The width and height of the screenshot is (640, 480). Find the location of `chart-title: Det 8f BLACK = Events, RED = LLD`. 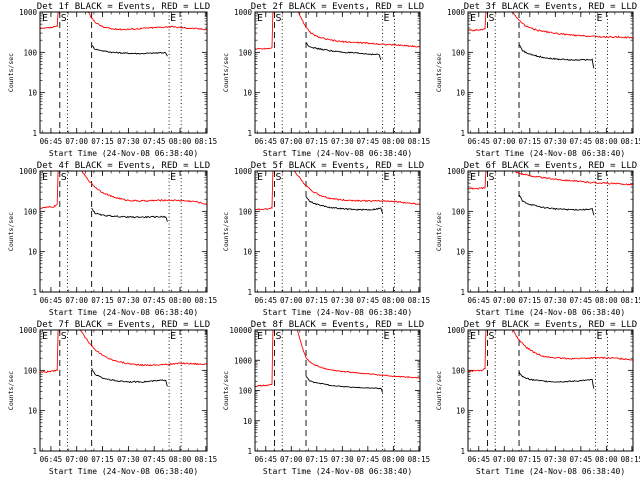

chart-title: Det 8f BLACK = Events, RED = LLD is located at coordinates (337, 325).